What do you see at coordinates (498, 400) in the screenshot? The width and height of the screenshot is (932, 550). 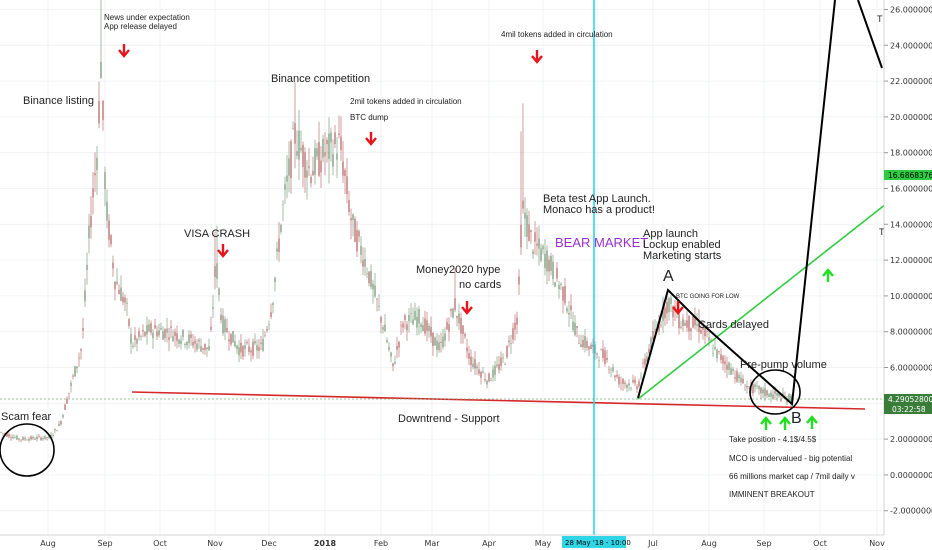 I see `support-line` at bounding box center [498, 400].